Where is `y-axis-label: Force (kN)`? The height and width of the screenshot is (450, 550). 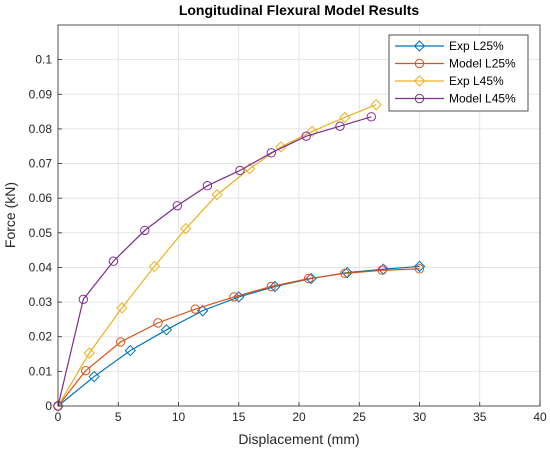
y-axis-label: Force (kN) is located at coordinates (10, 215).